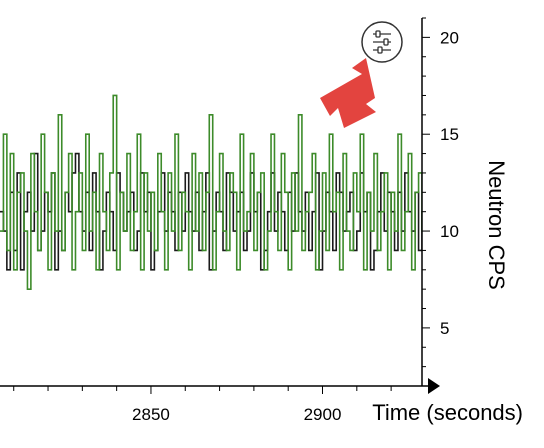 This screenshot has width=544, height=448. What do you see at coordinates (434, 386) in the screenshot?
I see `x-axis-arrow` at bounding box center [434, 386].